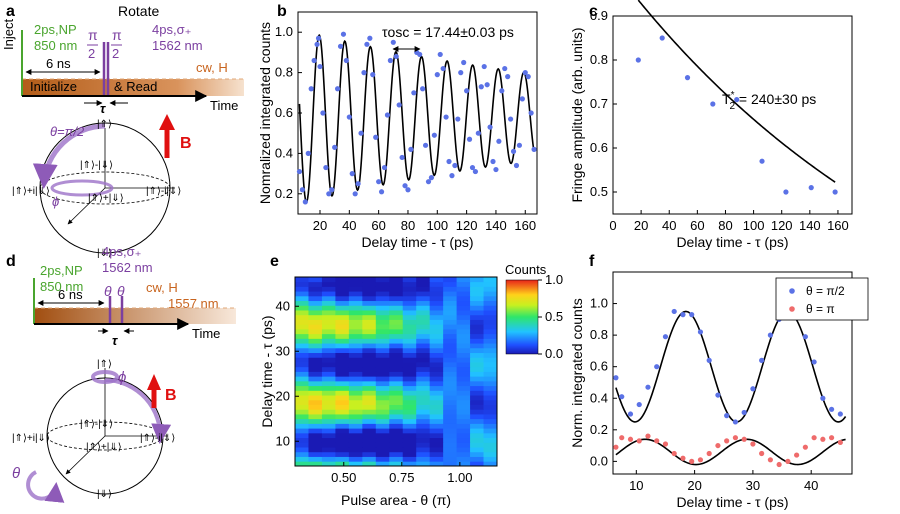  What do you see at coordinates (599, 303) in the screenshot?
I see `y-tick-label: 1.0` at bounding box center [599, 303].